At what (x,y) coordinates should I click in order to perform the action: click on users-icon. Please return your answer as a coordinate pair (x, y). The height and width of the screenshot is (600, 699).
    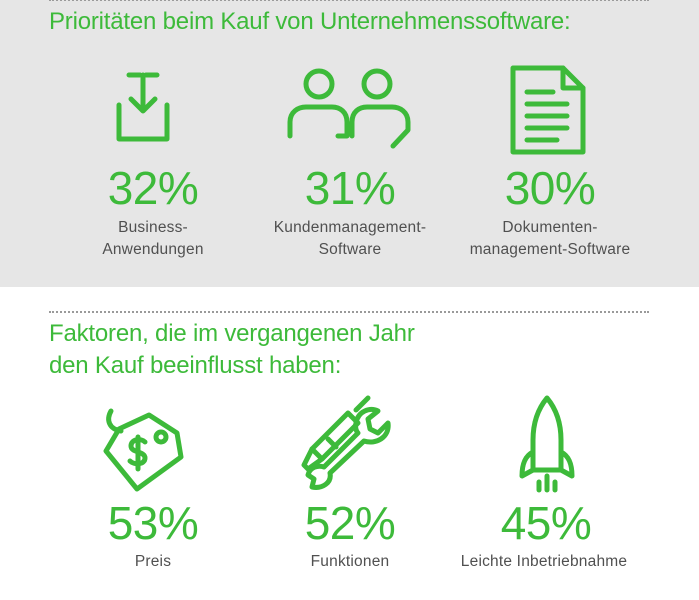
    Looking at the image, I should click on (349, 109).